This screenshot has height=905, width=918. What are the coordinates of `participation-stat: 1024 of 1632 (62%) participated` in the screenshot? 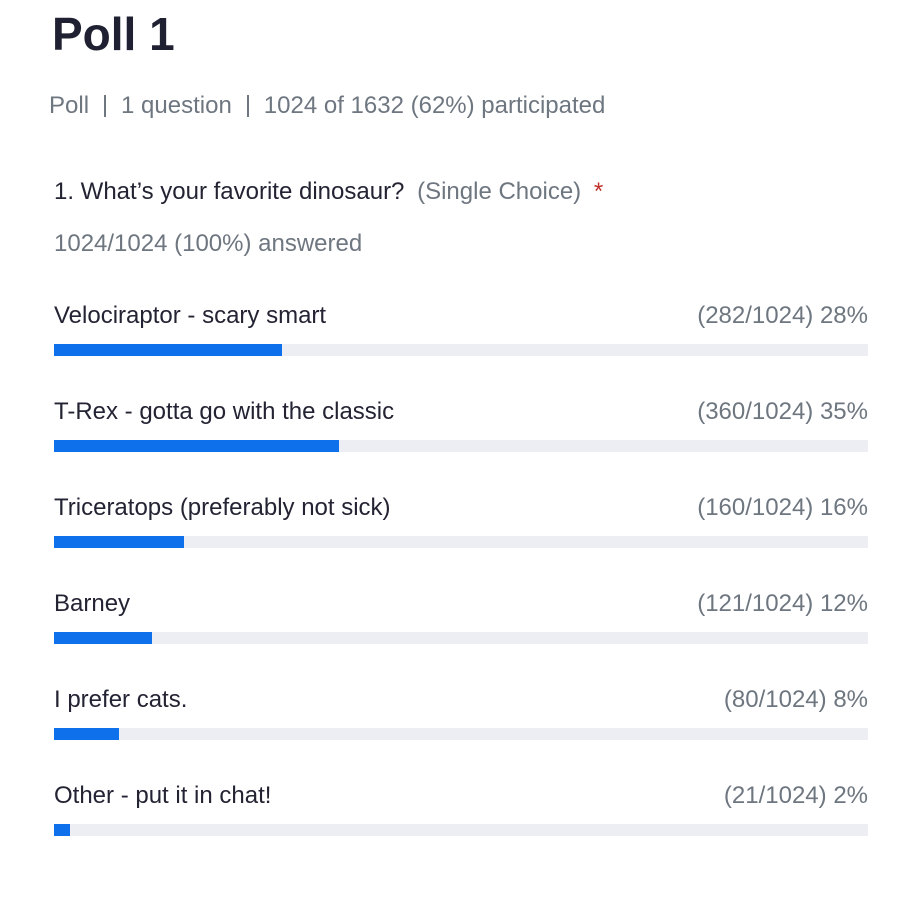 It's located at (434, 105).